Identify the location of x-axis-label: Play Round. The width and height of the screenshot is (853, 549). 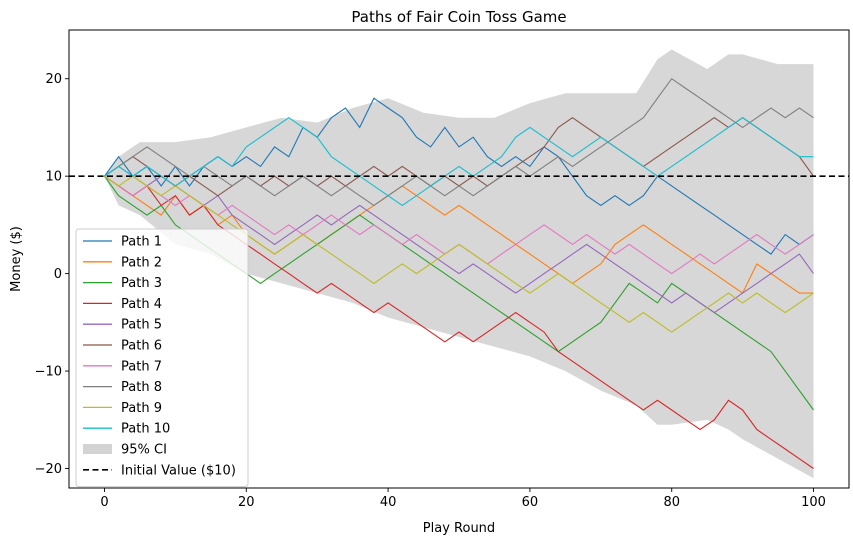
(459, 528).